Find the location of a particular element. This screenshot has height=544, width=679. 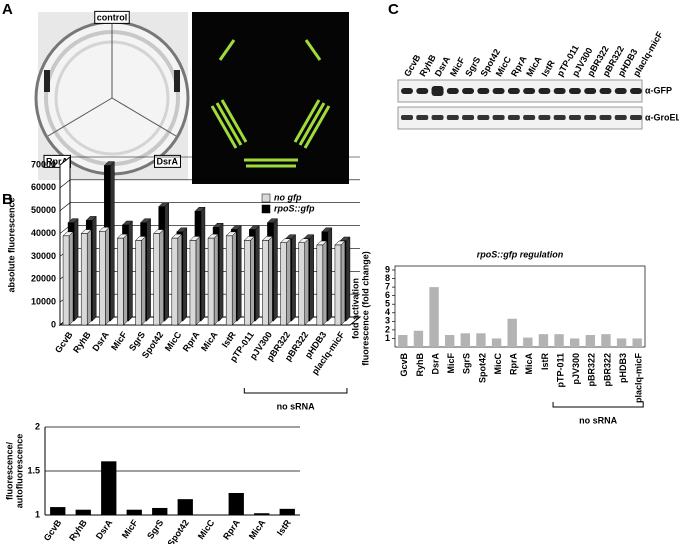

panel-letter: A is located at coordinates (7, 9).